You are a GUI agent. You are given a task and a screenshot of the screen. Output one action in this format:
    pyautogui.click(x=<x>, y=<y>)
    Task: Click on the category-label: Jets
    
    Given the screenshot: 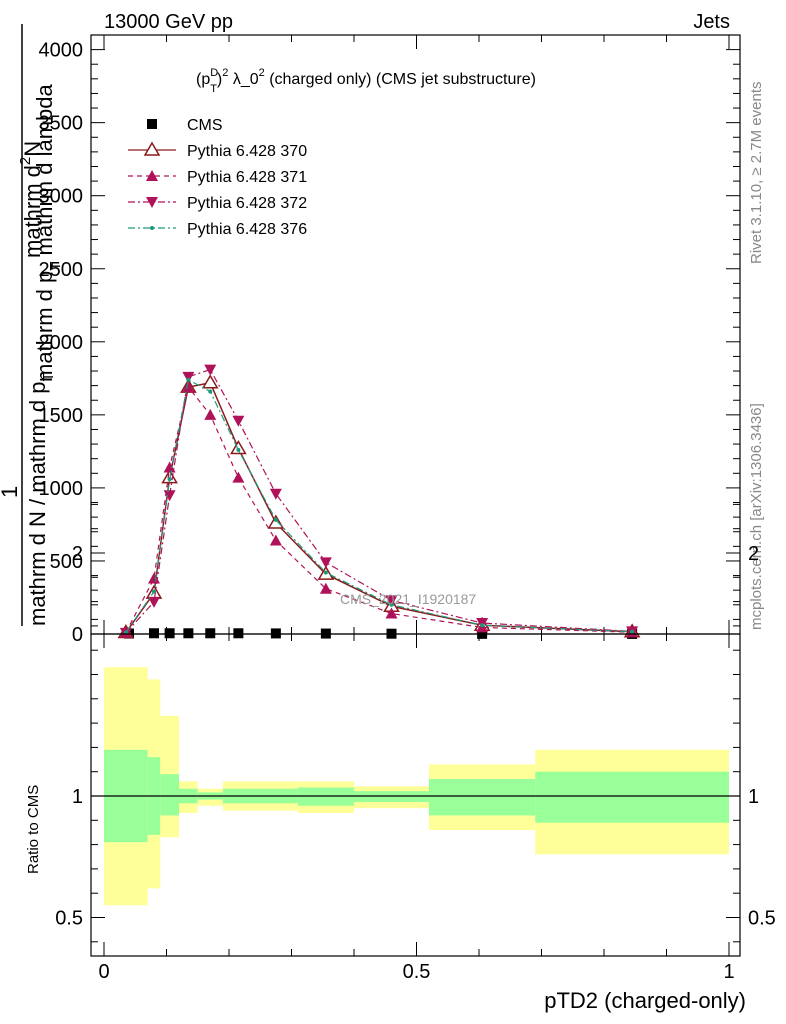 What is the action you would take?
    pyautogui.click(x=711, y=22)
    